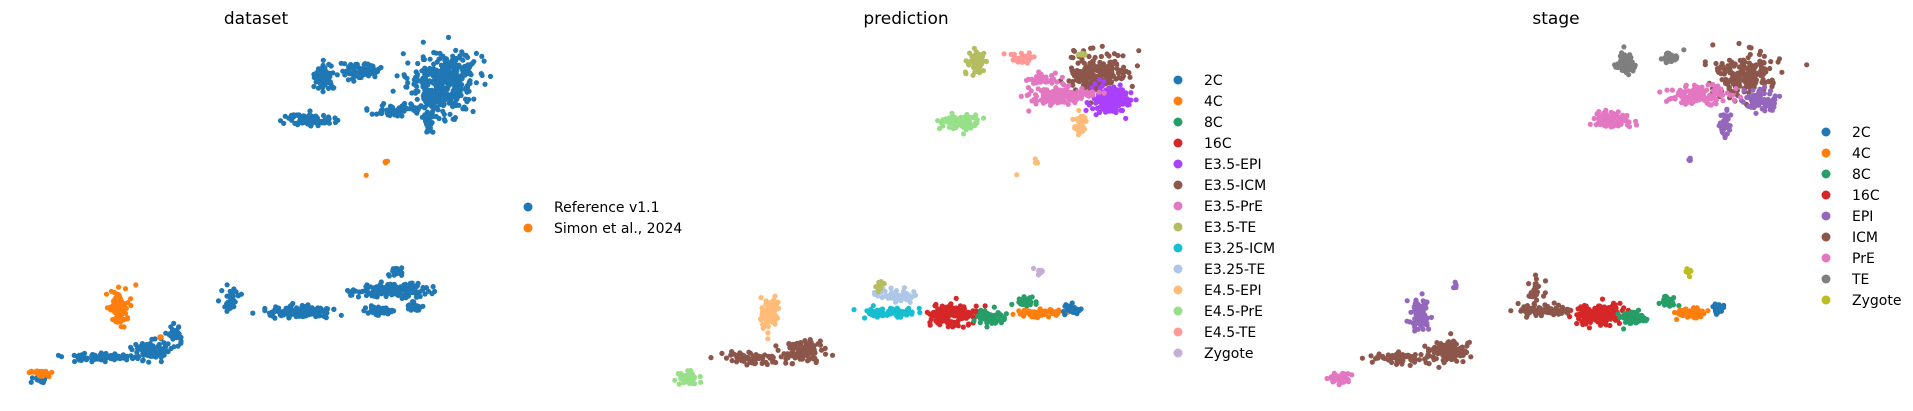 Image resolution: width=1913 pixels, height=411 pixels. I want to click on scatter-point-16c, so click(955, 325).